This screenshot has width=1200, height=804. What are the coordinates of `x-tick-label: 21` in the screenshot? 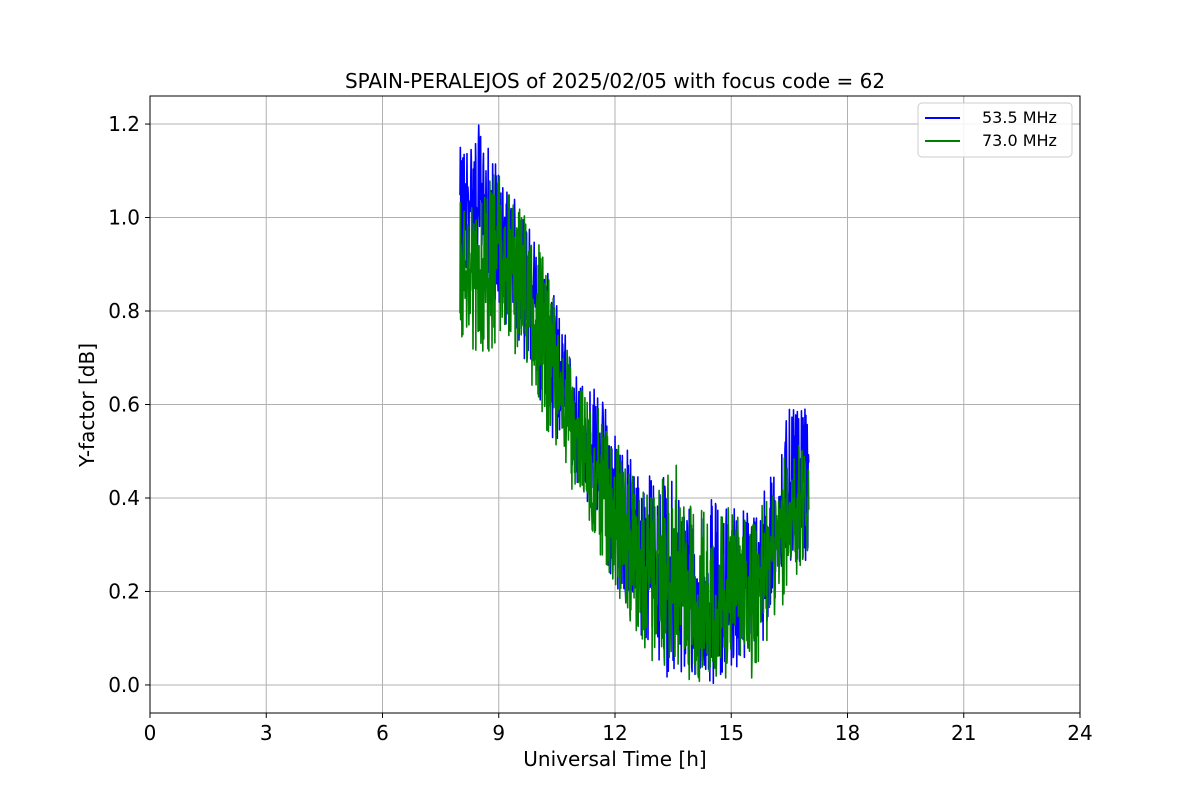 It's located at (963, 733).